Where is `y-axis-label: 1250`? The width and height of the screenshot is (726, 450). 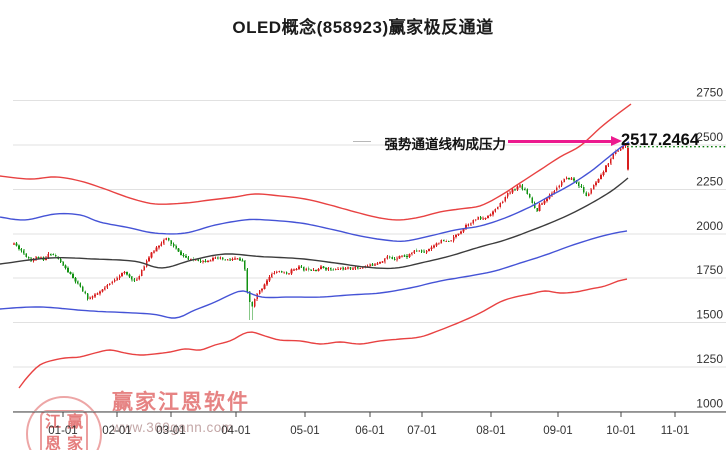
y-axis-label: 1250 is located at coordinates (709, 359).